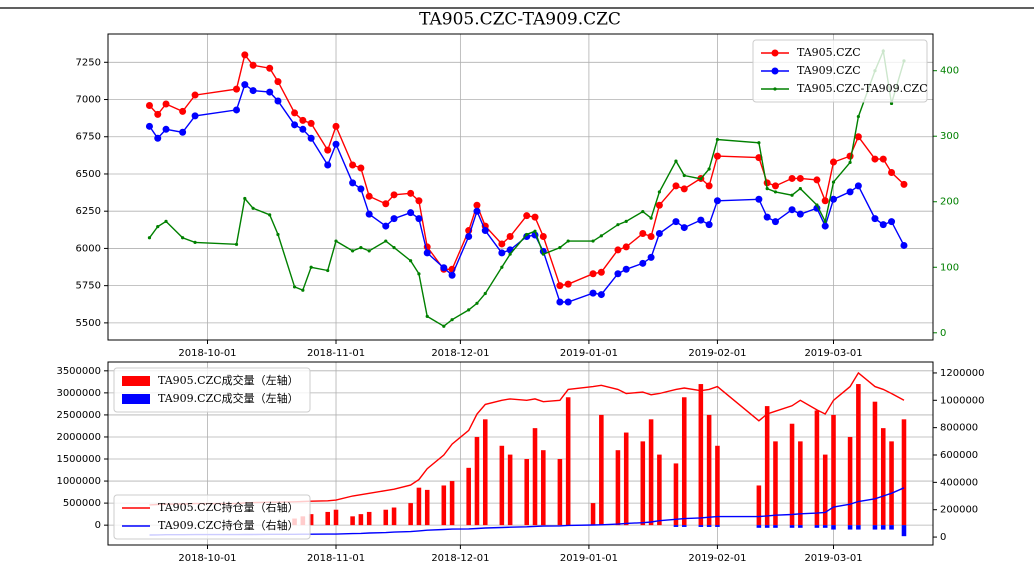  Describe the element at coordinates (78, 437) in the screenshot. I see `y-tick-label: 2000000` at that location.